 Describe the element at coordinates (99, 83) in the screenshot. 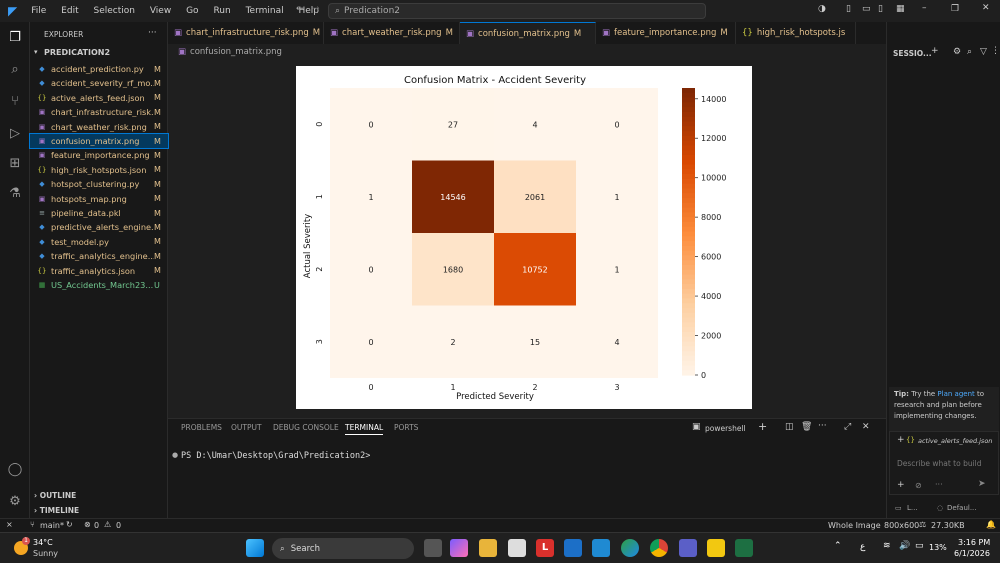

I see `file-item: ◆ accident_severity_rf_mo... M` at that location.